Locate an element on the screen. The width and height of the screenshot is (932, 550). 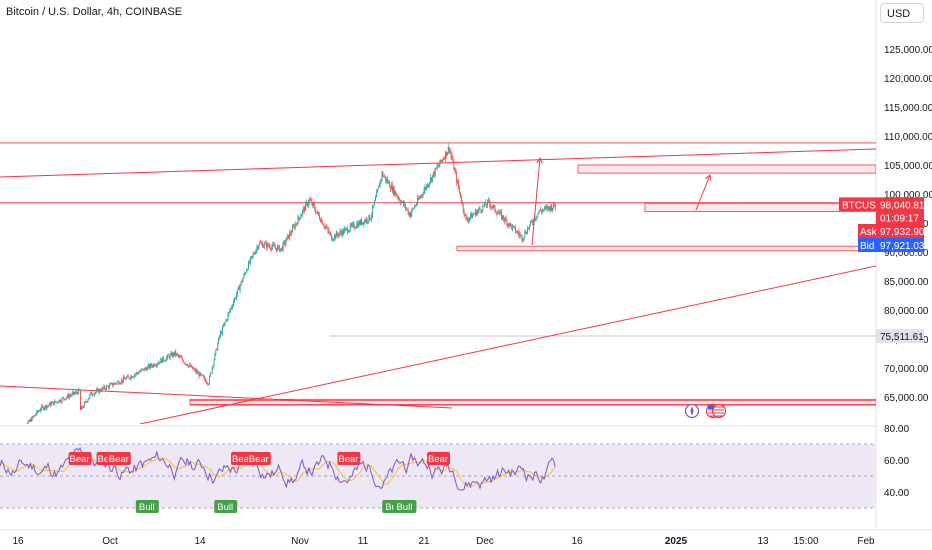
currency-button: USD is located at coordinates (902, 13).